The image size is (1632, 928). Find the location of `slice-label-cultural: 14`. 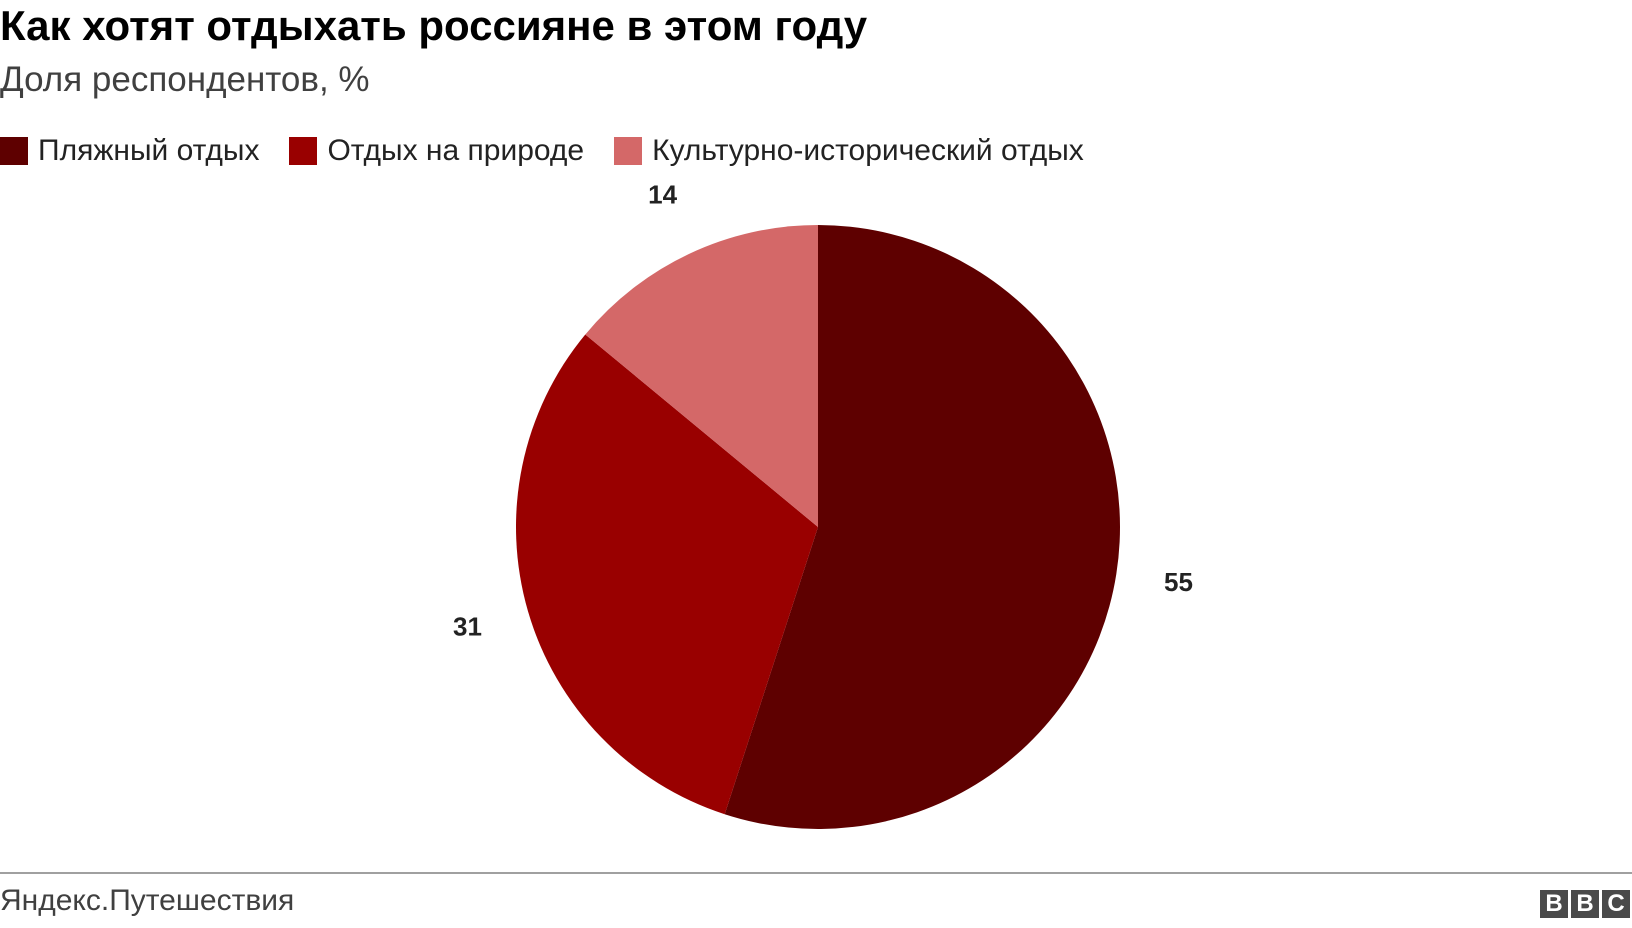

slice-label-cultural: 14 is located at coordinates (662, 195).